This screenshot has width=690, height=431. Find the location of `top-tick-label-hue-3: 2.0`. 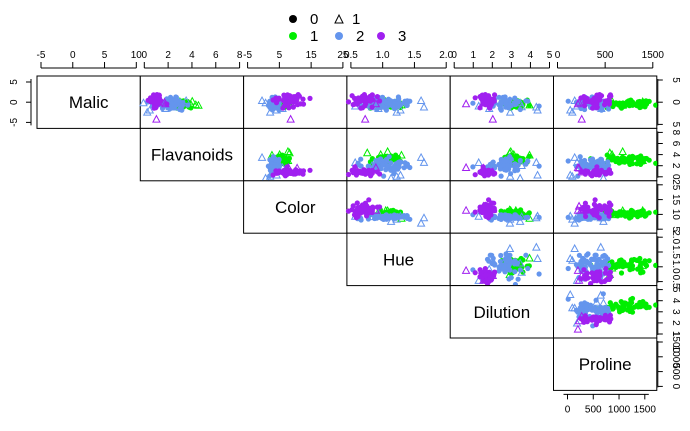

top-tick-label-hue-3: 2.0 is located at coordinates (446, 55).